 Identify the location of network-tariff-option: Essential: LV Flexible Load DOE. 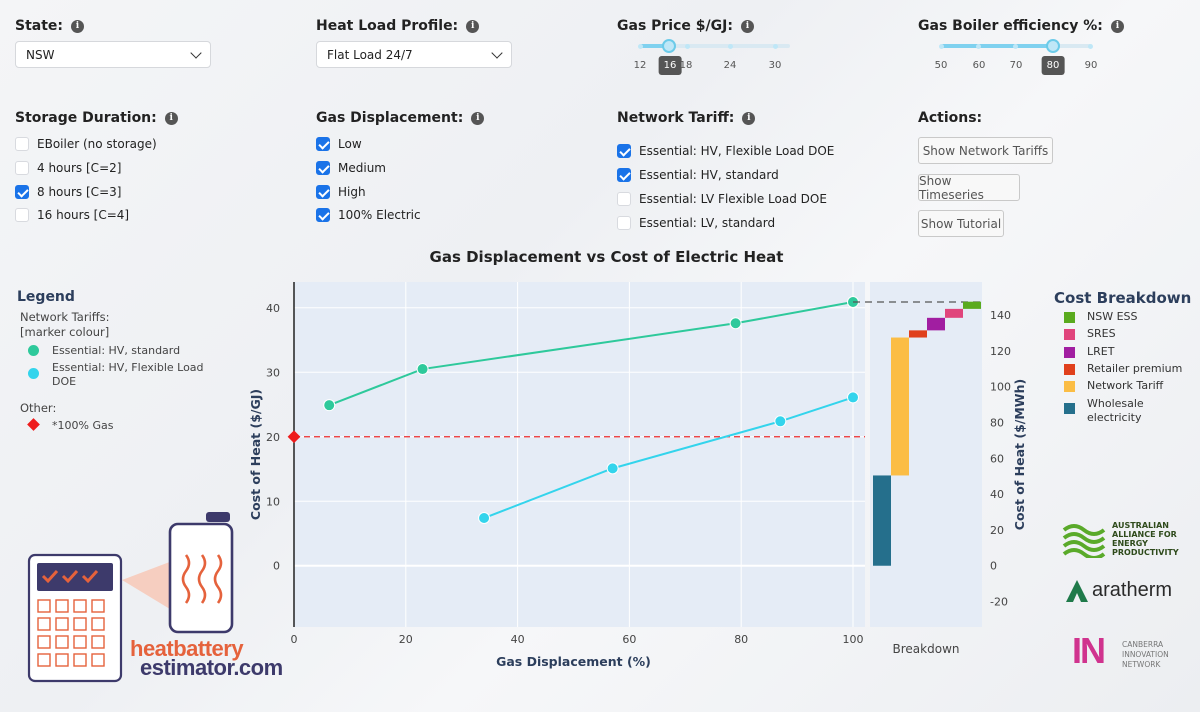
(722, 199).